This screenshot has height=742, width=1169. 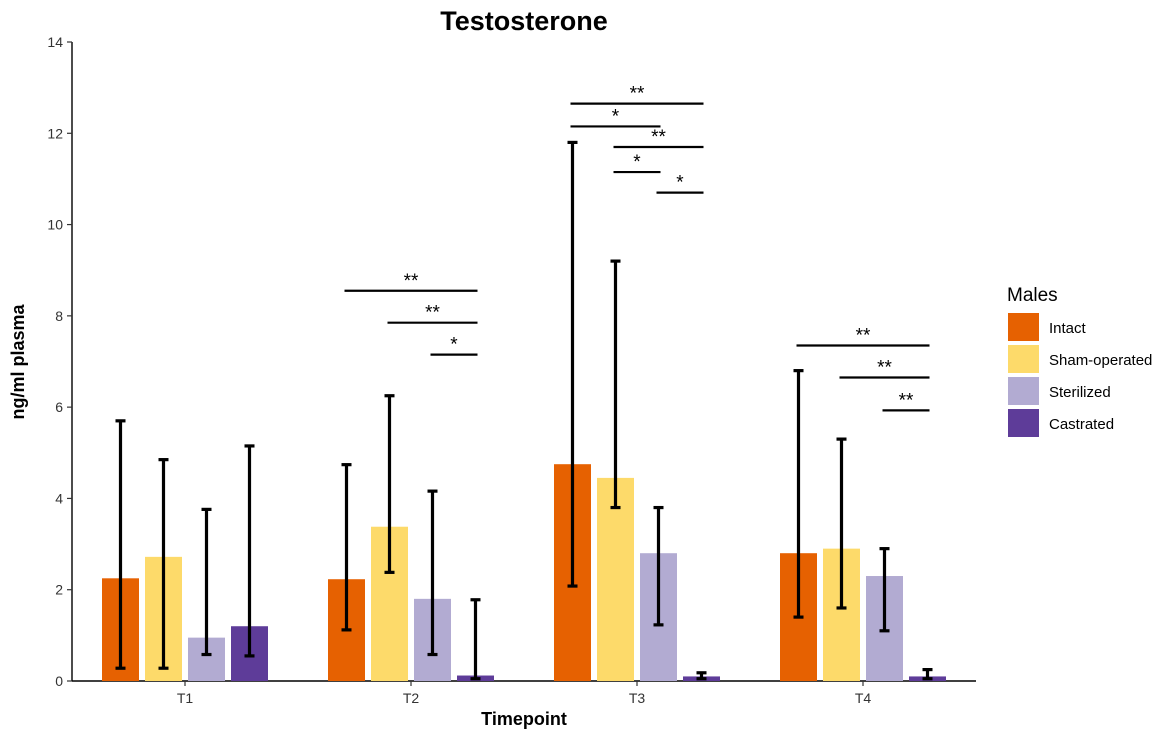 I want to click on legend-title: Males, so click(x=1032, y=295).